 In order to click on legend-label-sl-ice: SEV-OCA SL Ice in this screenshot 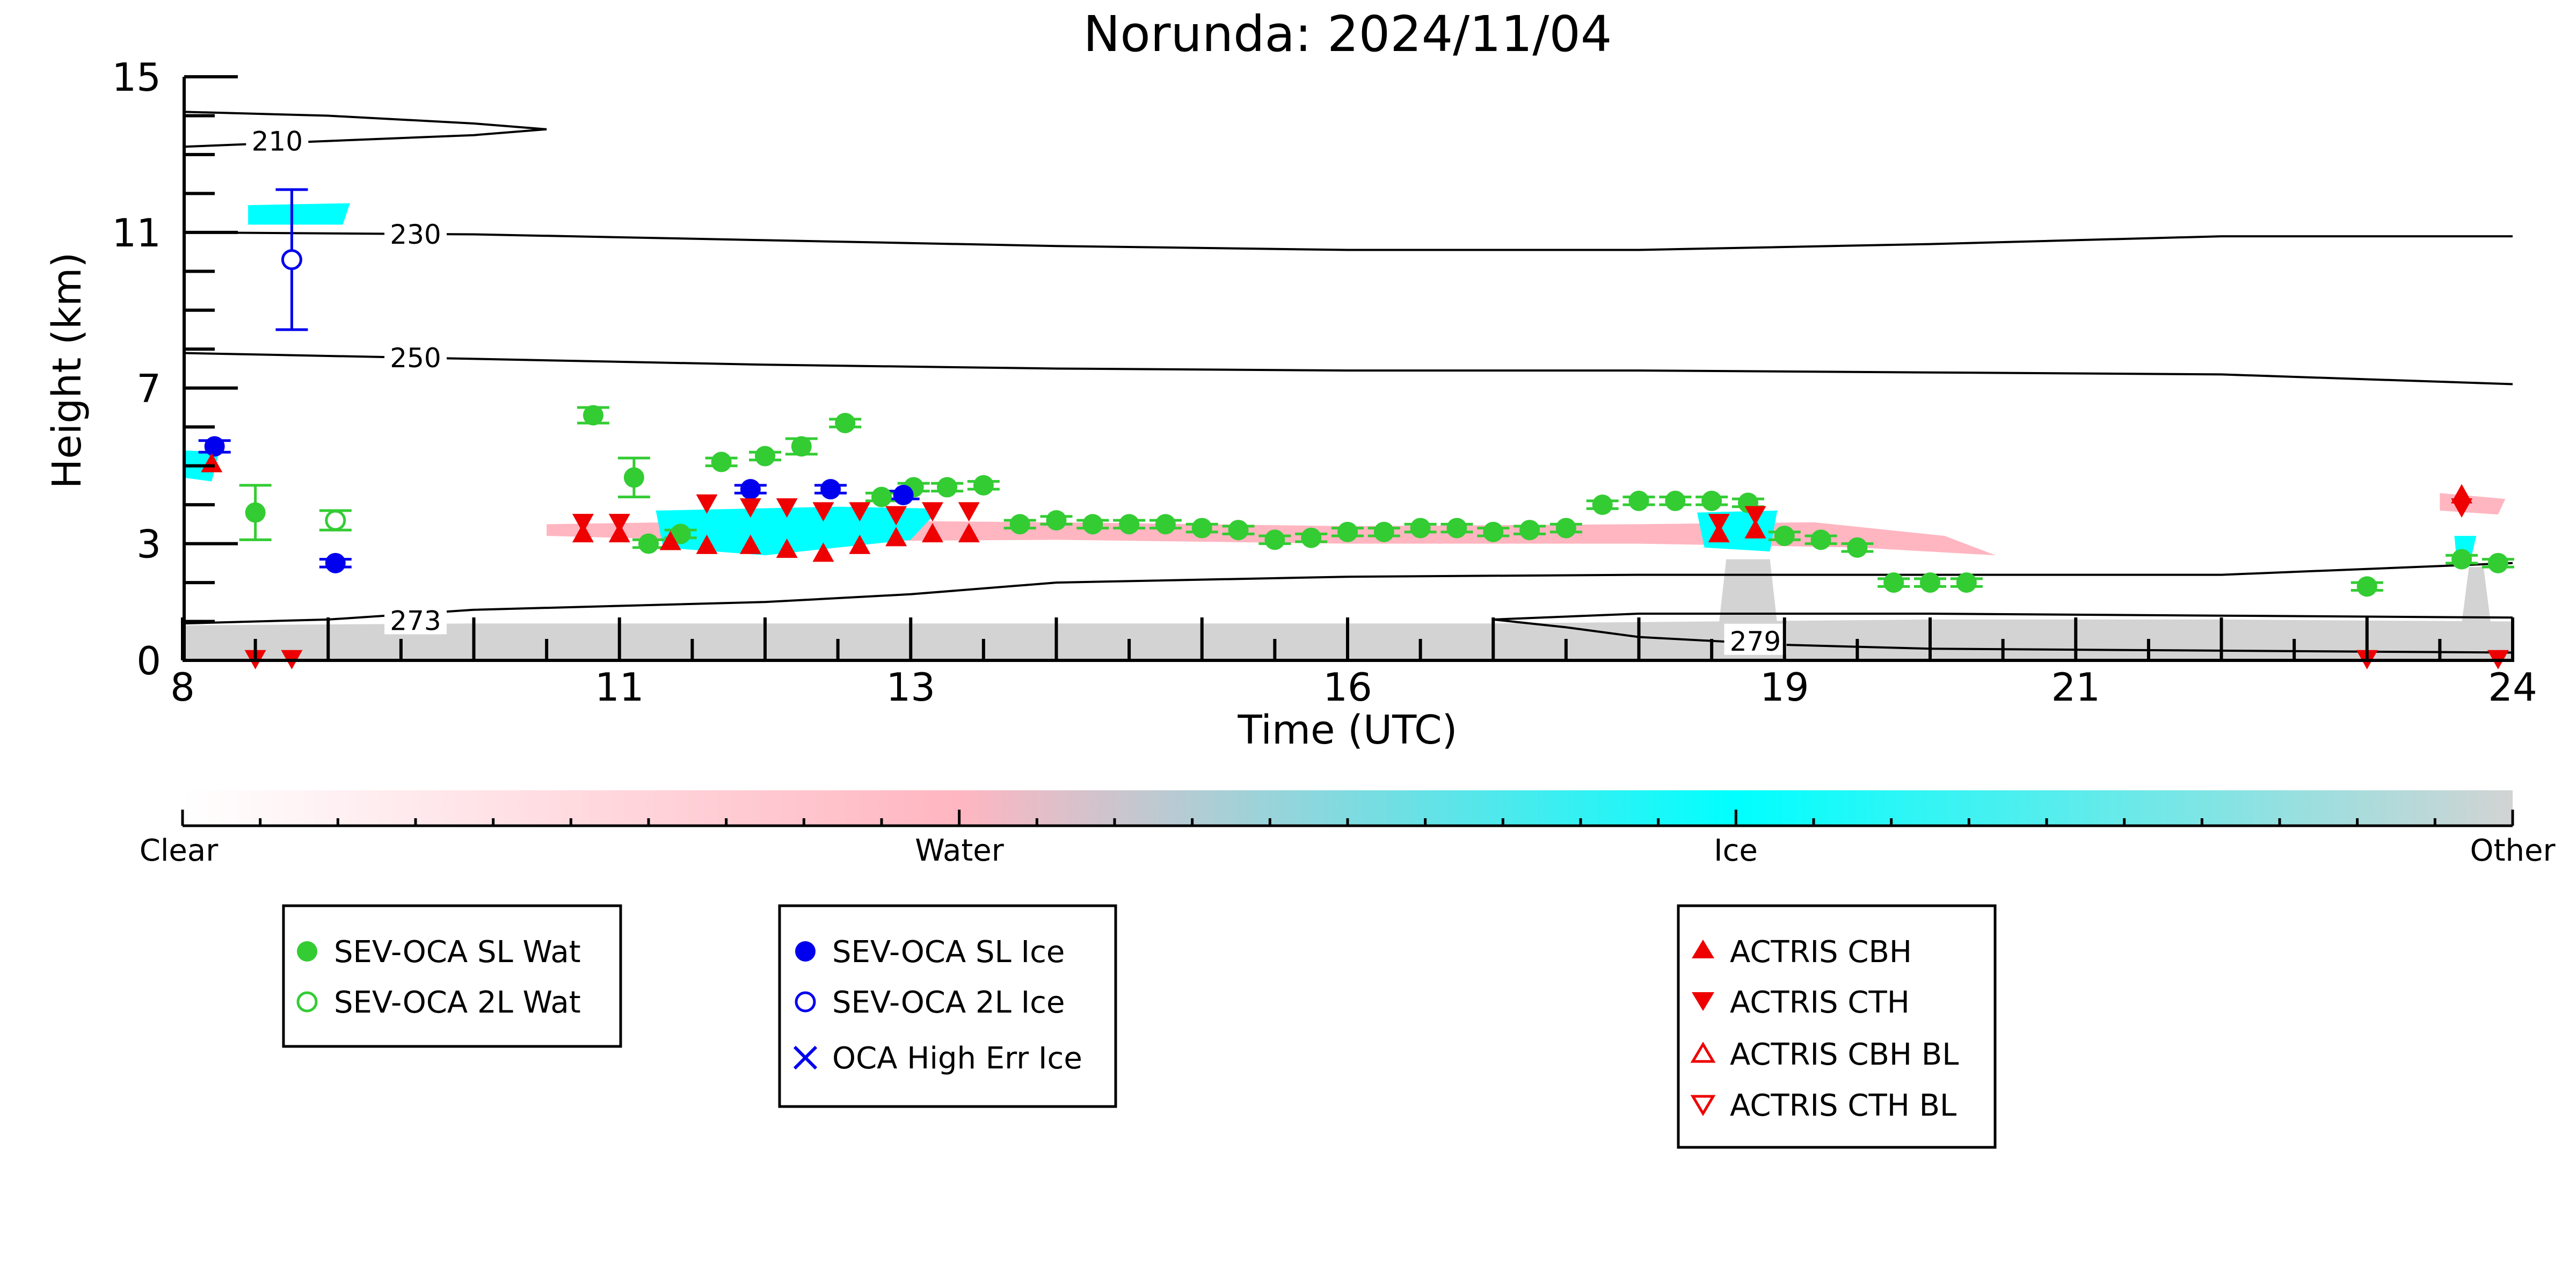, I will do `click(948, 952)`.